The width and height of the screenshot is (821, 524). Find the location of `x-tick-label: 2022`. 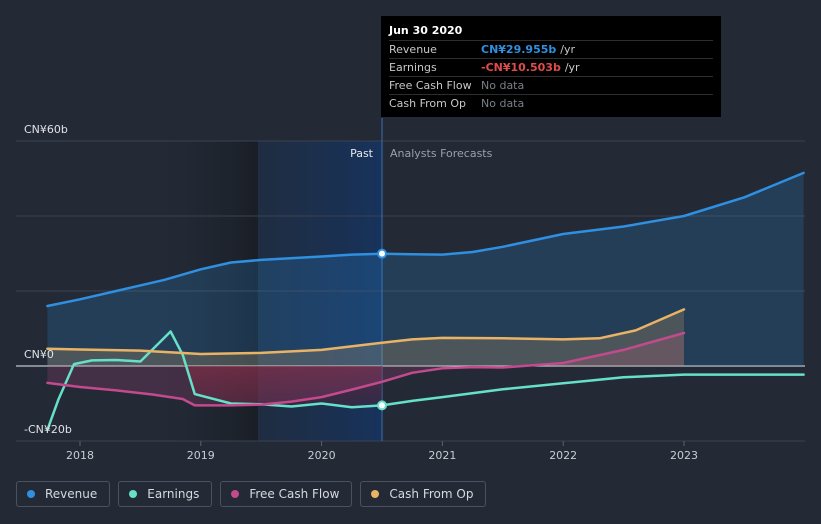

x-tick-label: 2022 is located at coordinates (563, 455).